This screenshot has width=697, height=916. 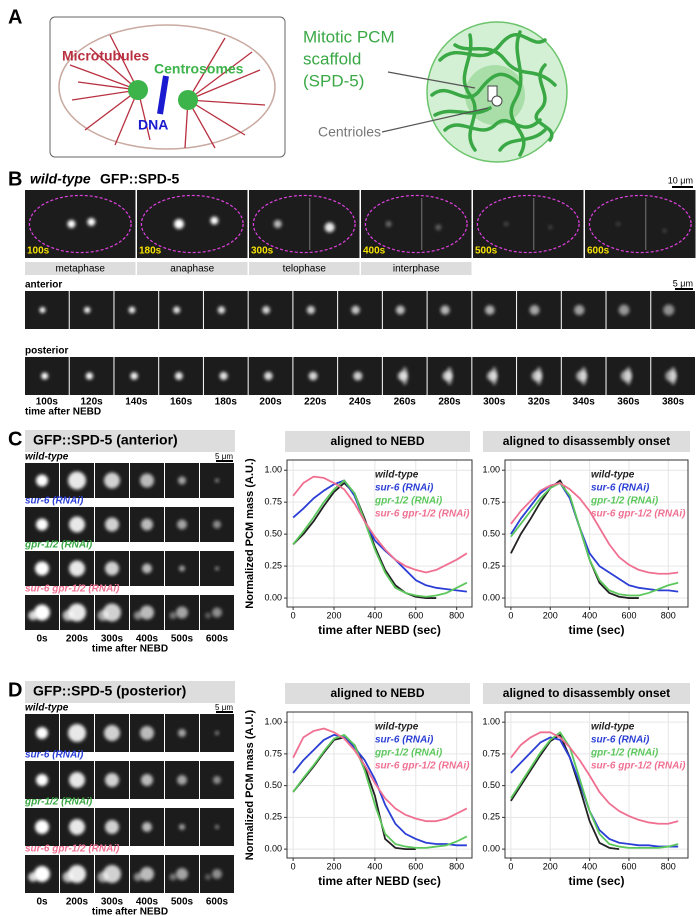 I want to click on diagram-label: scaffold, so click(x=332, y=58).